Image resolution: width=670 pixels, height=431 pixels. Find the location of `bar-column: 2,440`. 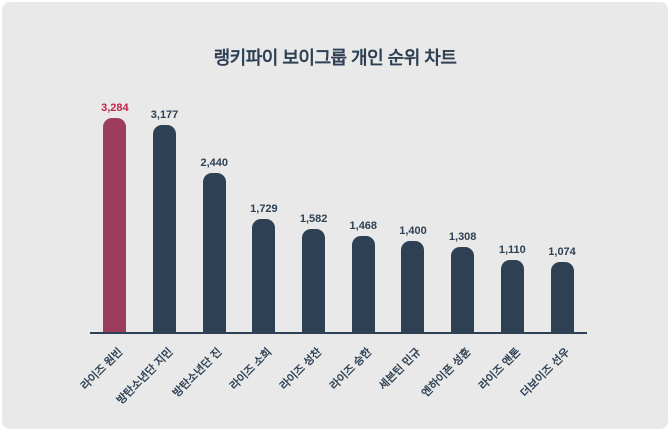

bar-column: 2,440 is located at coordinates (214, 244).